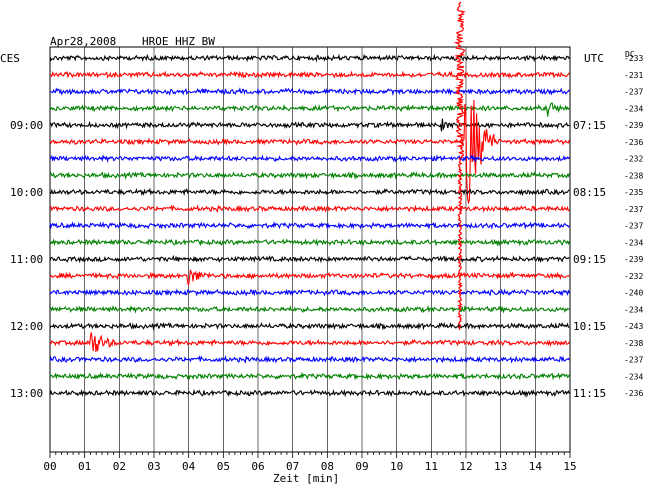 This screenshot has height=494, width=650. I want to click on dc-label: DC, so click(630, 54).